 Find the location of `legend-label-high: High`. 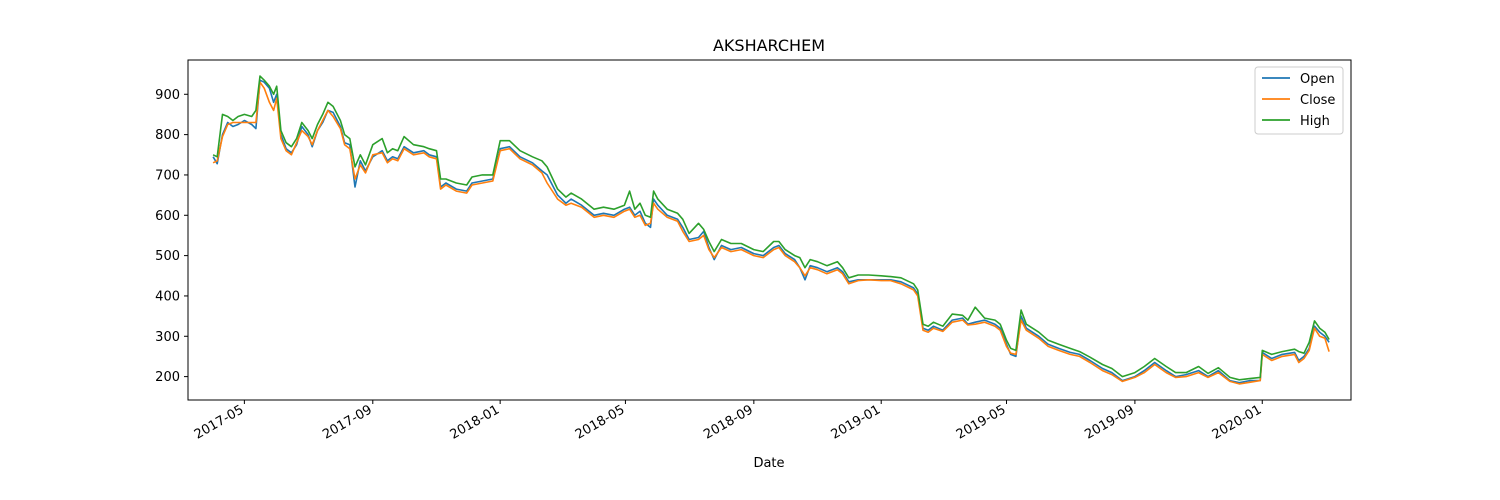

legend-label-high: High is located at coordinates (1315, 121).